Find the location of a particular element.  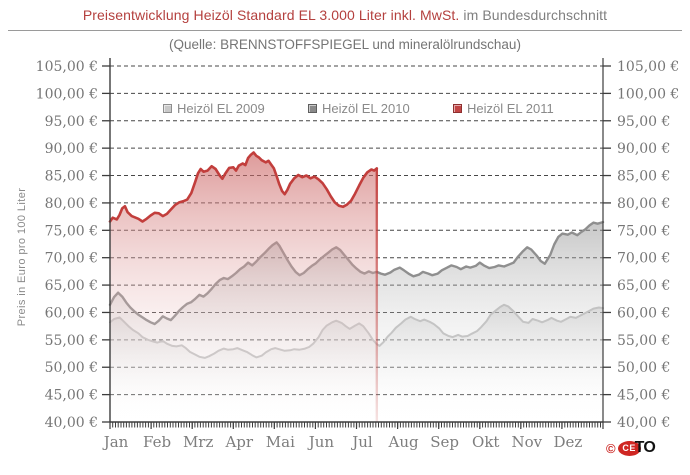

y-tick-label-left: 100,00 € is located at coordinates (67, 94).